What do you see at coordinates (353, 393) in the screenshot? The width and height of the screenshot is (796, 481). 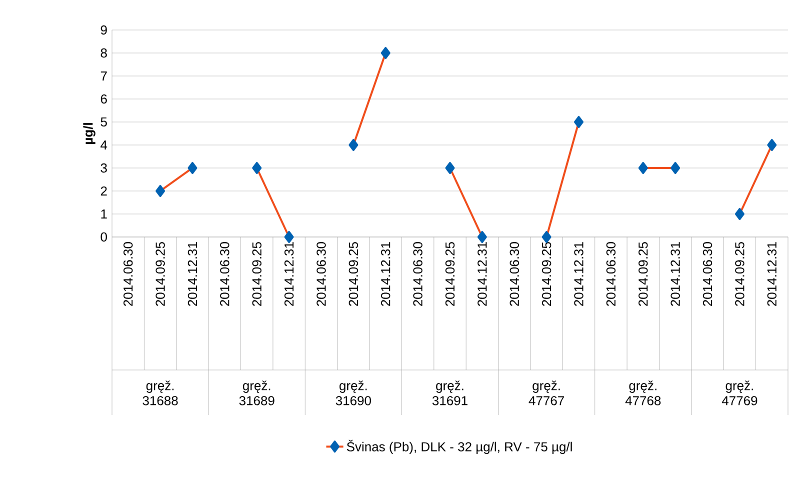 I see `text: gręž. 31690` at bounding box center [353, 393].